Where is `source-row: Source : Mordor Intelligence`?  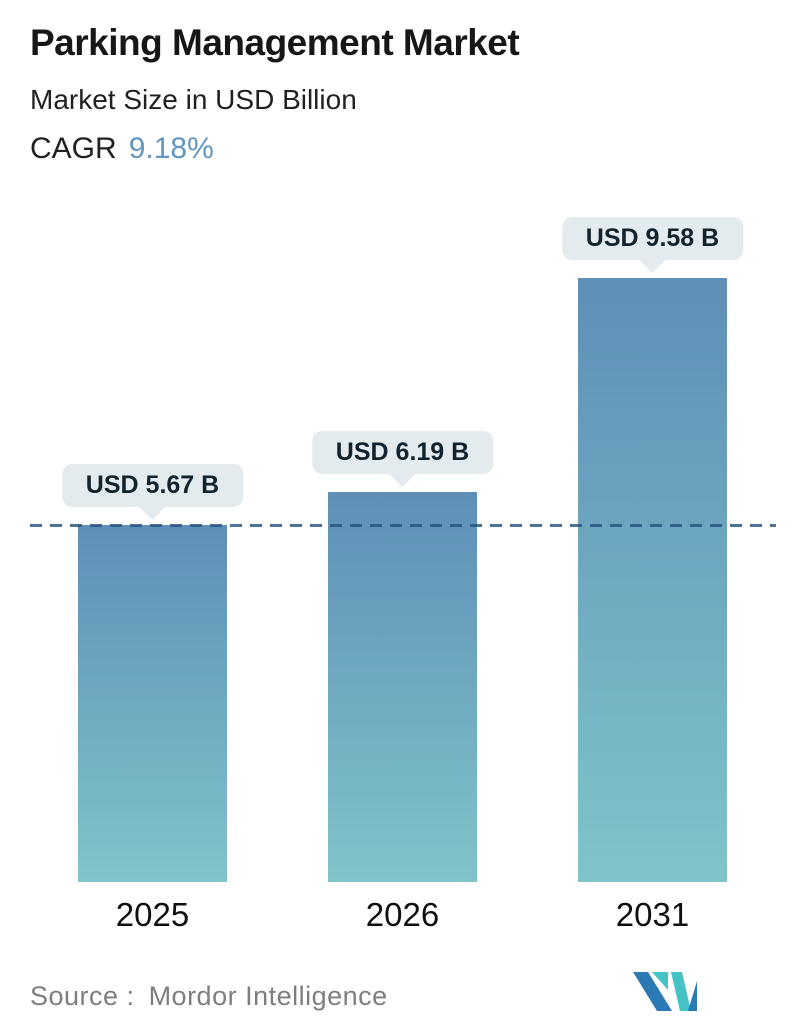
source-row: Source : Mordor Intelligence is located at coordinates (209, 996).